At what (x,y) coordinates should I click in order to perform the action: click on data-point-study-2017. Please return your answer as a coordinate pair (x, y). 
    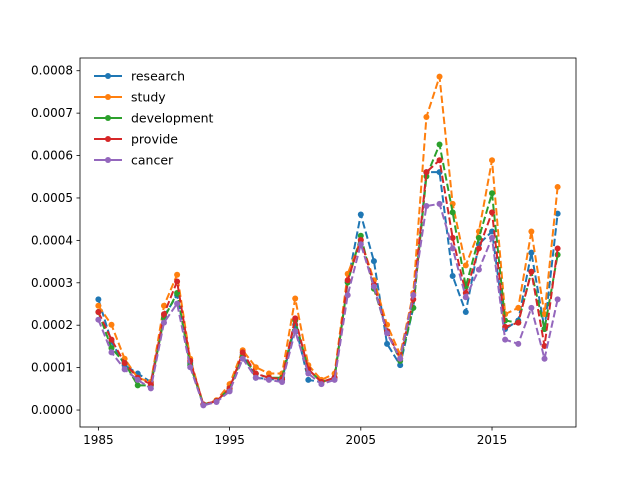
    Looking at the image, I should click on (518, 307).